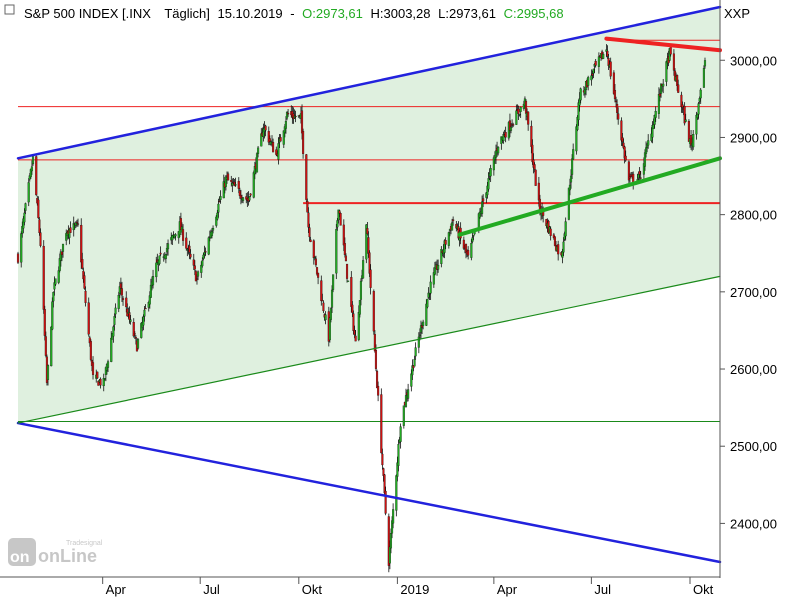 The width and height of the screenshot is (800, 605). Describe the element at coordinates (249, 13) in the screenshot. I see `header-date: 15.10.2019` at that location.